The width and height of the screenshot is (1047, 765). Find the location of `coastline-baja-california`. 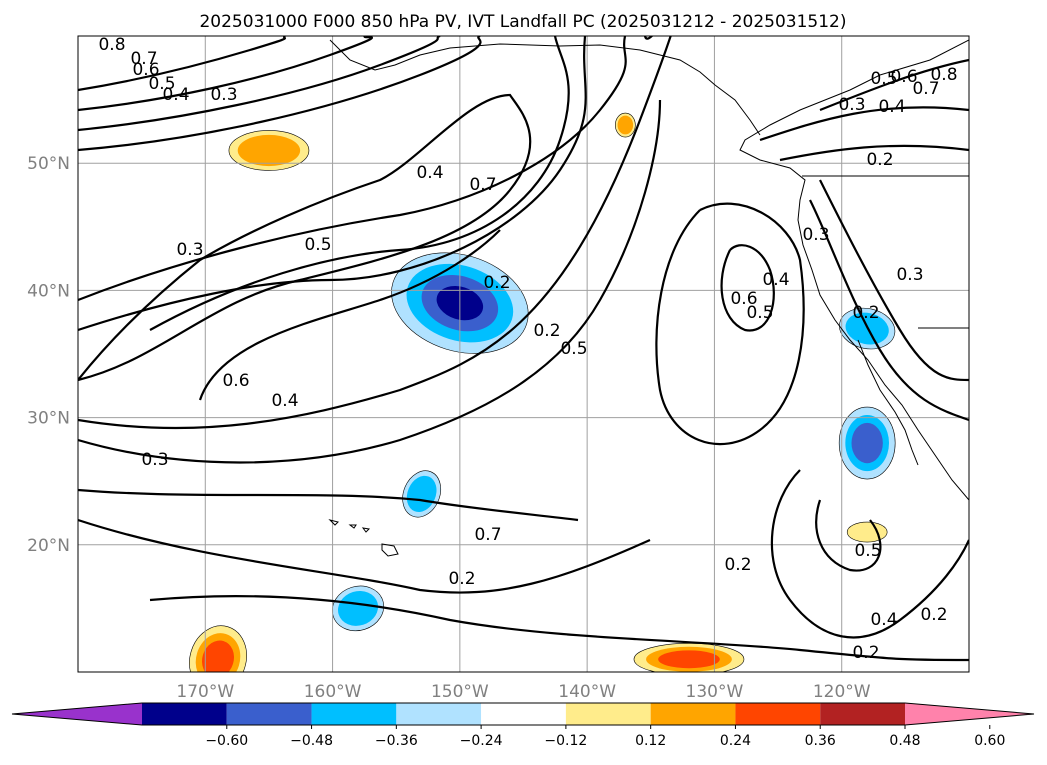

coastline-baja-california is located at coordinates (888, 402).